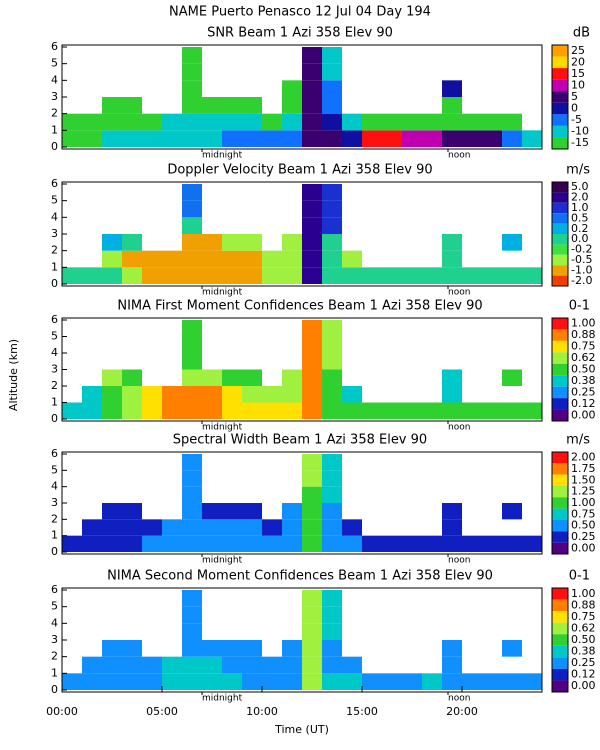 This screenshot has width=600, height=750. What do you see at coordinates (578, 84) in the screenshot?
I see `colorbar-tick-label: 10` at bounding box center [578, 84].